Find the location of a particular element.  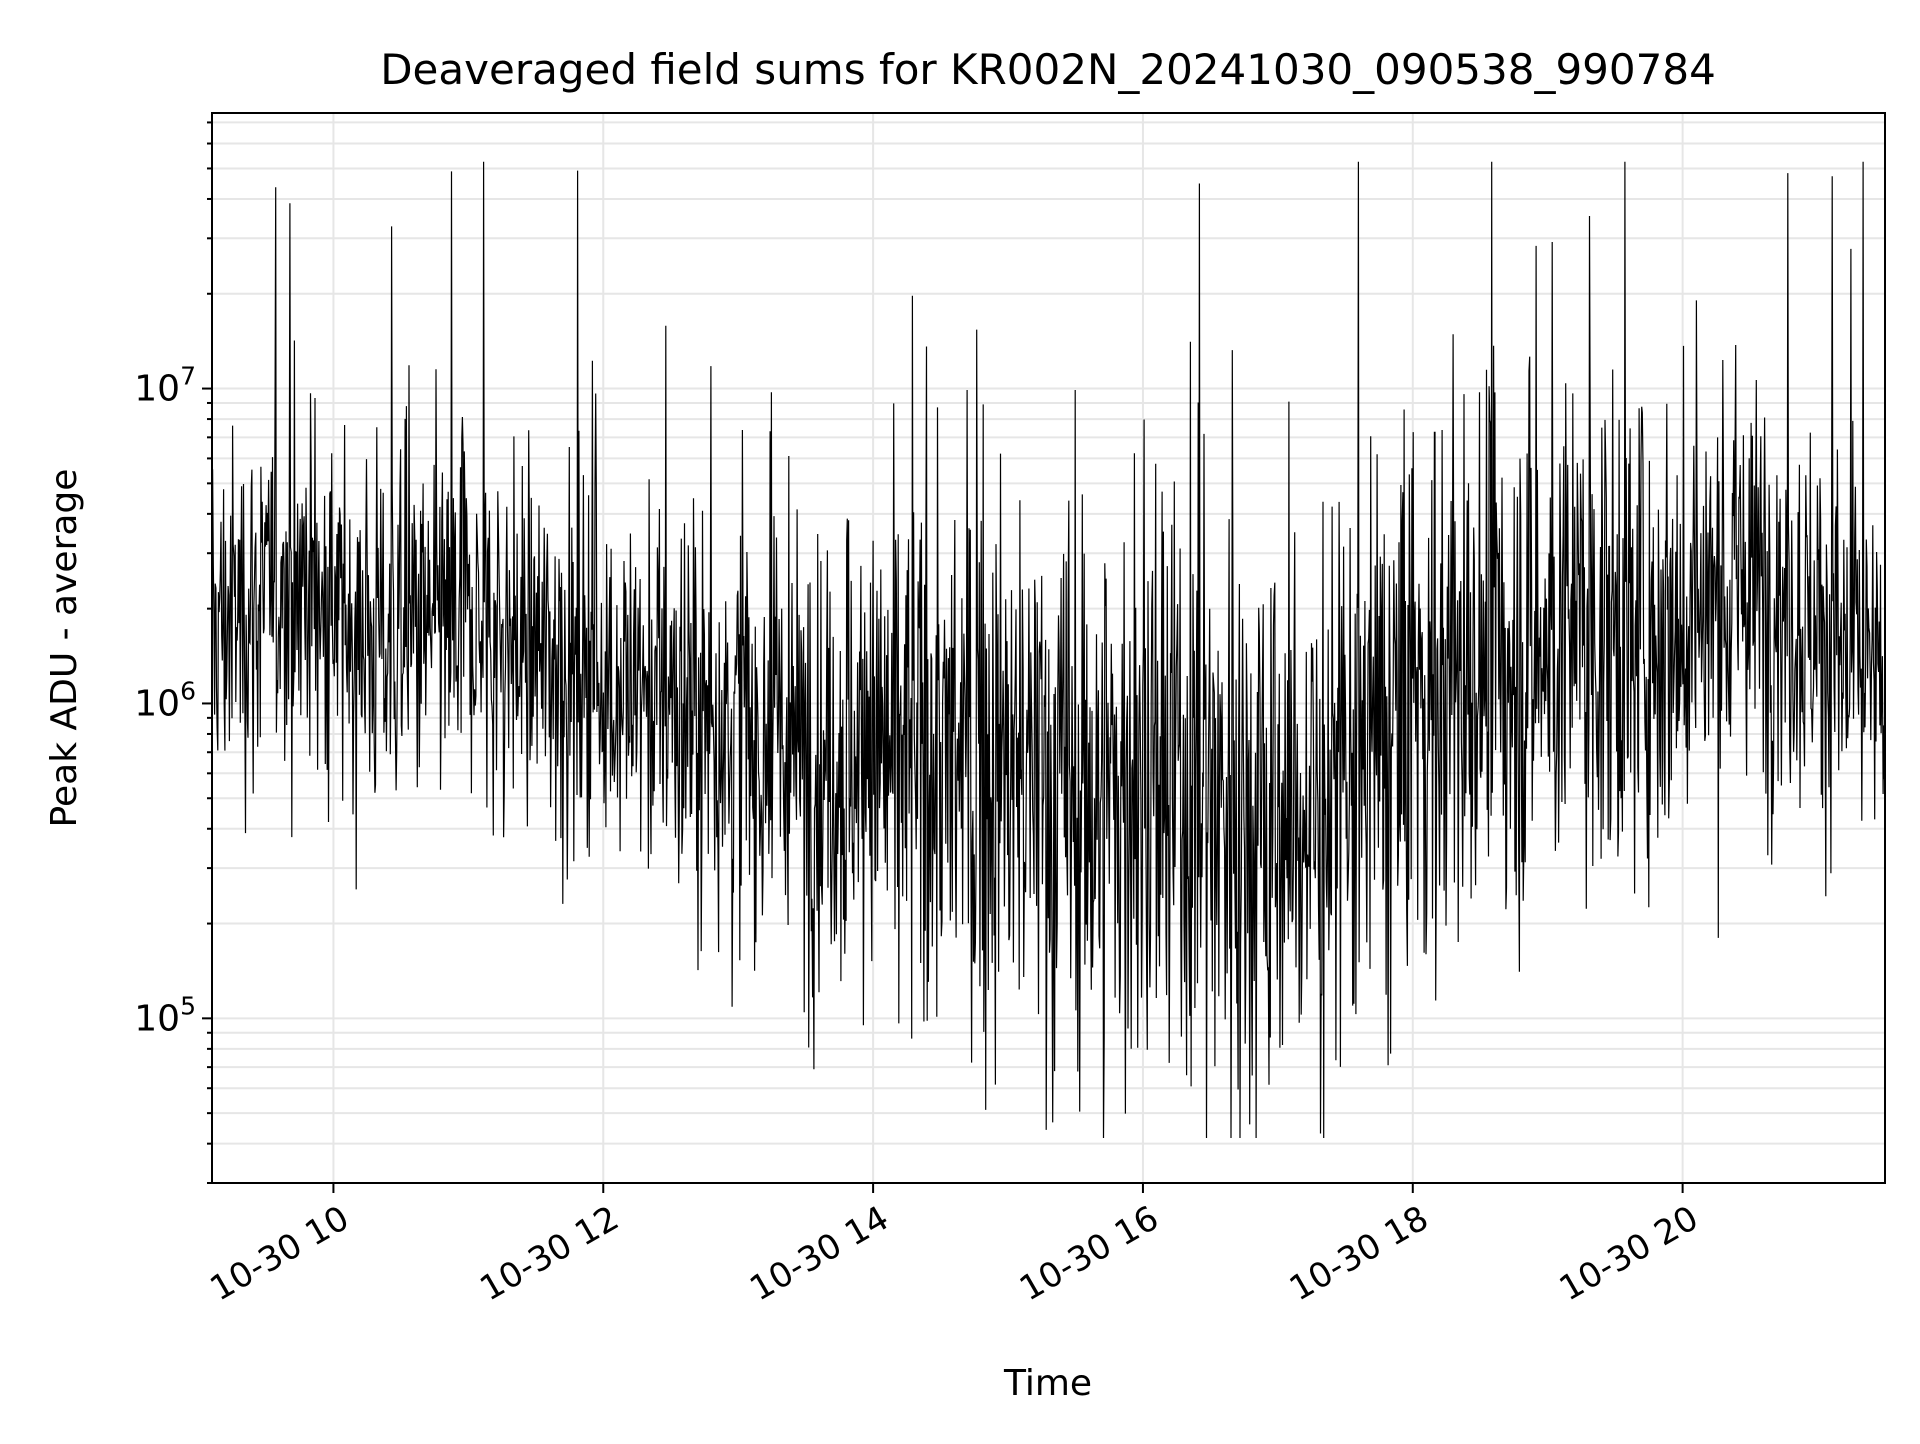

y-tick-label: 10⁶ is located at coordinates (165, 700).